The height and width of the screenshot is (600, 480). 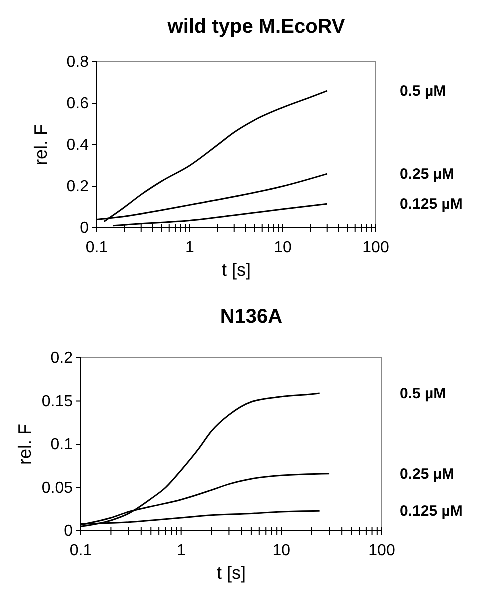 I want to click on chart-title: N136A, so click(x=251, y=317).